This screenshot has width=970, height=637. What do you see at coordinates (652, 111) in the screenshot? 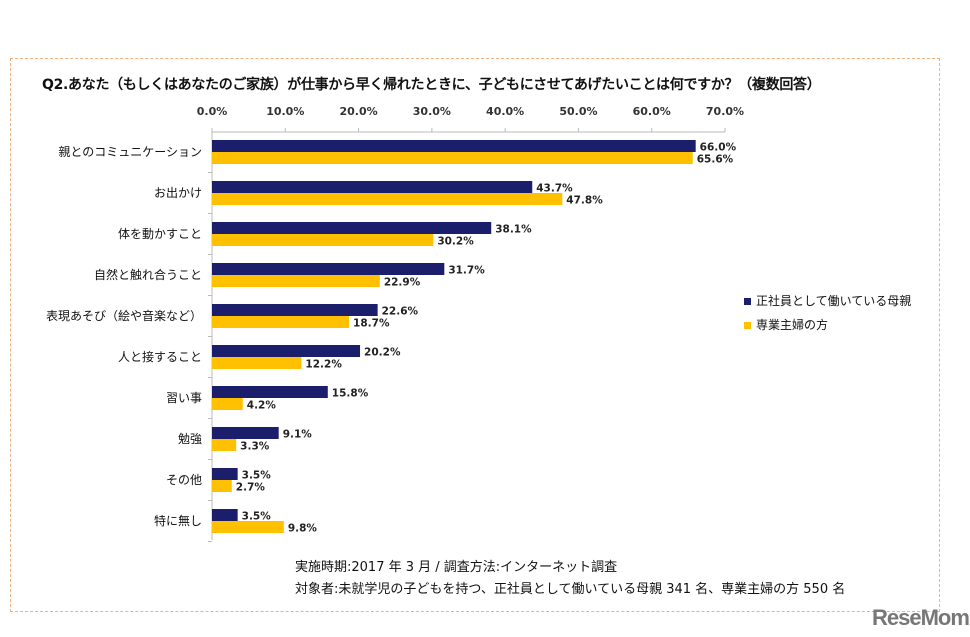
I see `x-tick-label: 60.0%` at bounding box center [652, 111].